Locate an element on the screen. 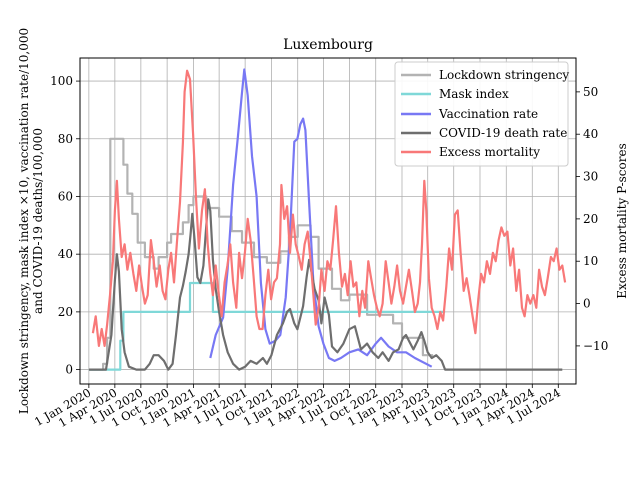 The image size is (640, 480). left-tick-label: 0 is located at coordinates (69, 370).